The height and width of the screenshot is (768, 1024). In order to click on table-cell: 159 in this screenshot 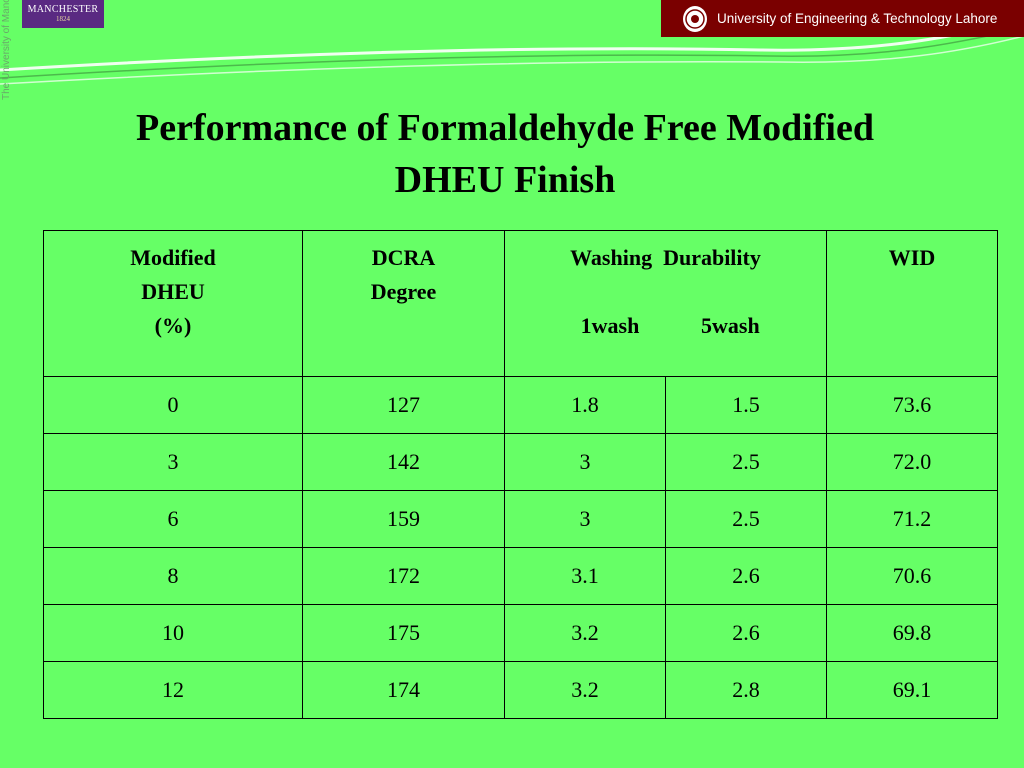, I will do `click(403, 519)`.